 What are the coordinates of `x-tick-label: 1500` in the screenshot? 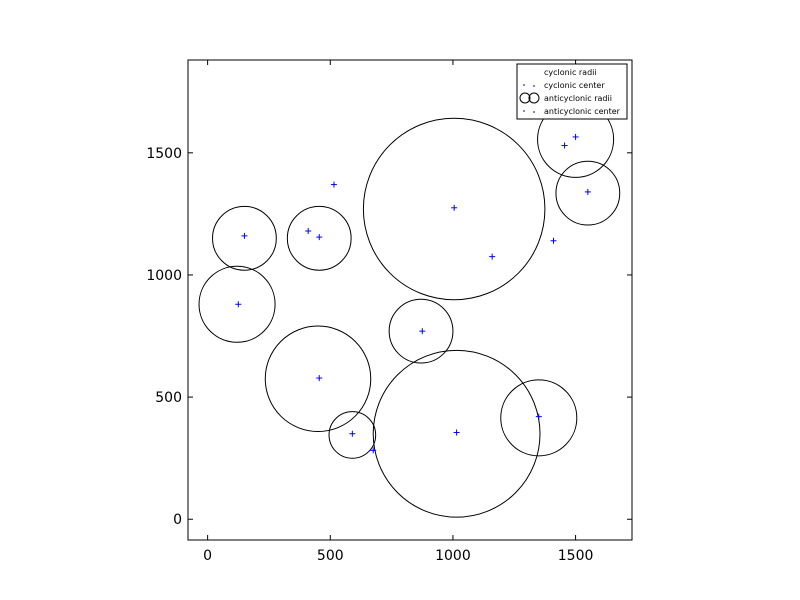 It's located at (576, 556).